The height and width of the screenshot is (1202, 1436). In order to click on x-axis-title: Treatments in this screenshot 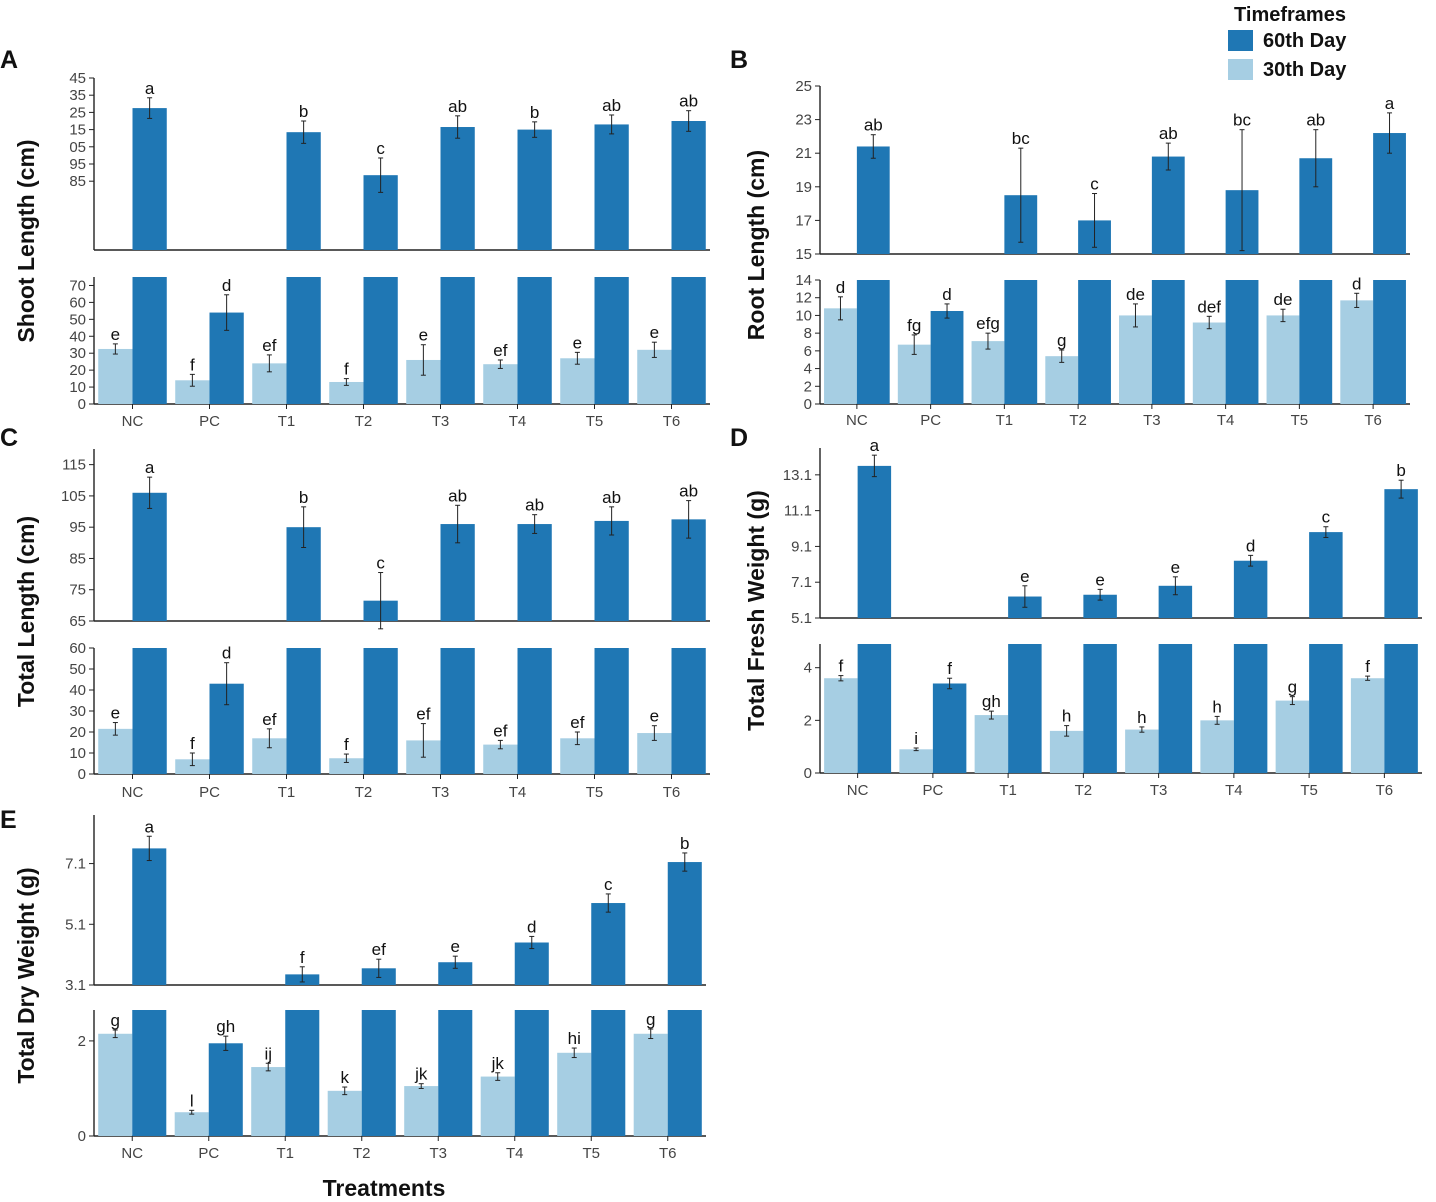, I will do `click(384, 1188)`.